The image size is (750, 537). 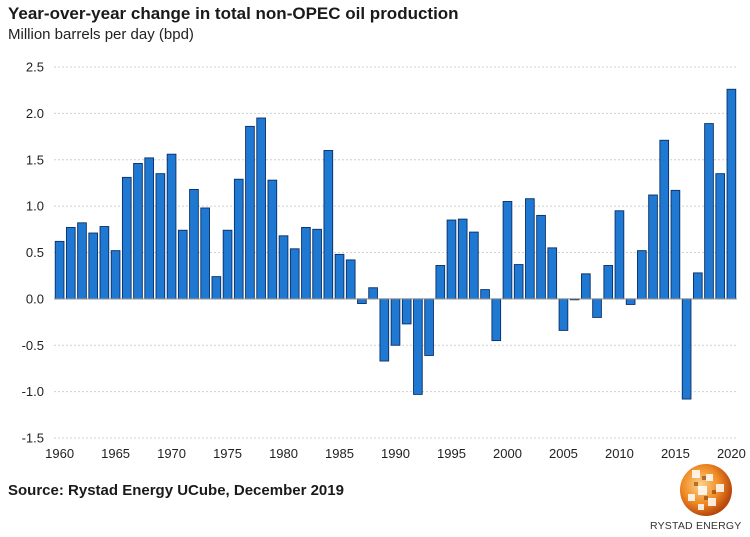 What do you see at coordinates (227, 453) in the screenshot?
I see `x-tick-label: 1975` at bounding box center [227, 453].